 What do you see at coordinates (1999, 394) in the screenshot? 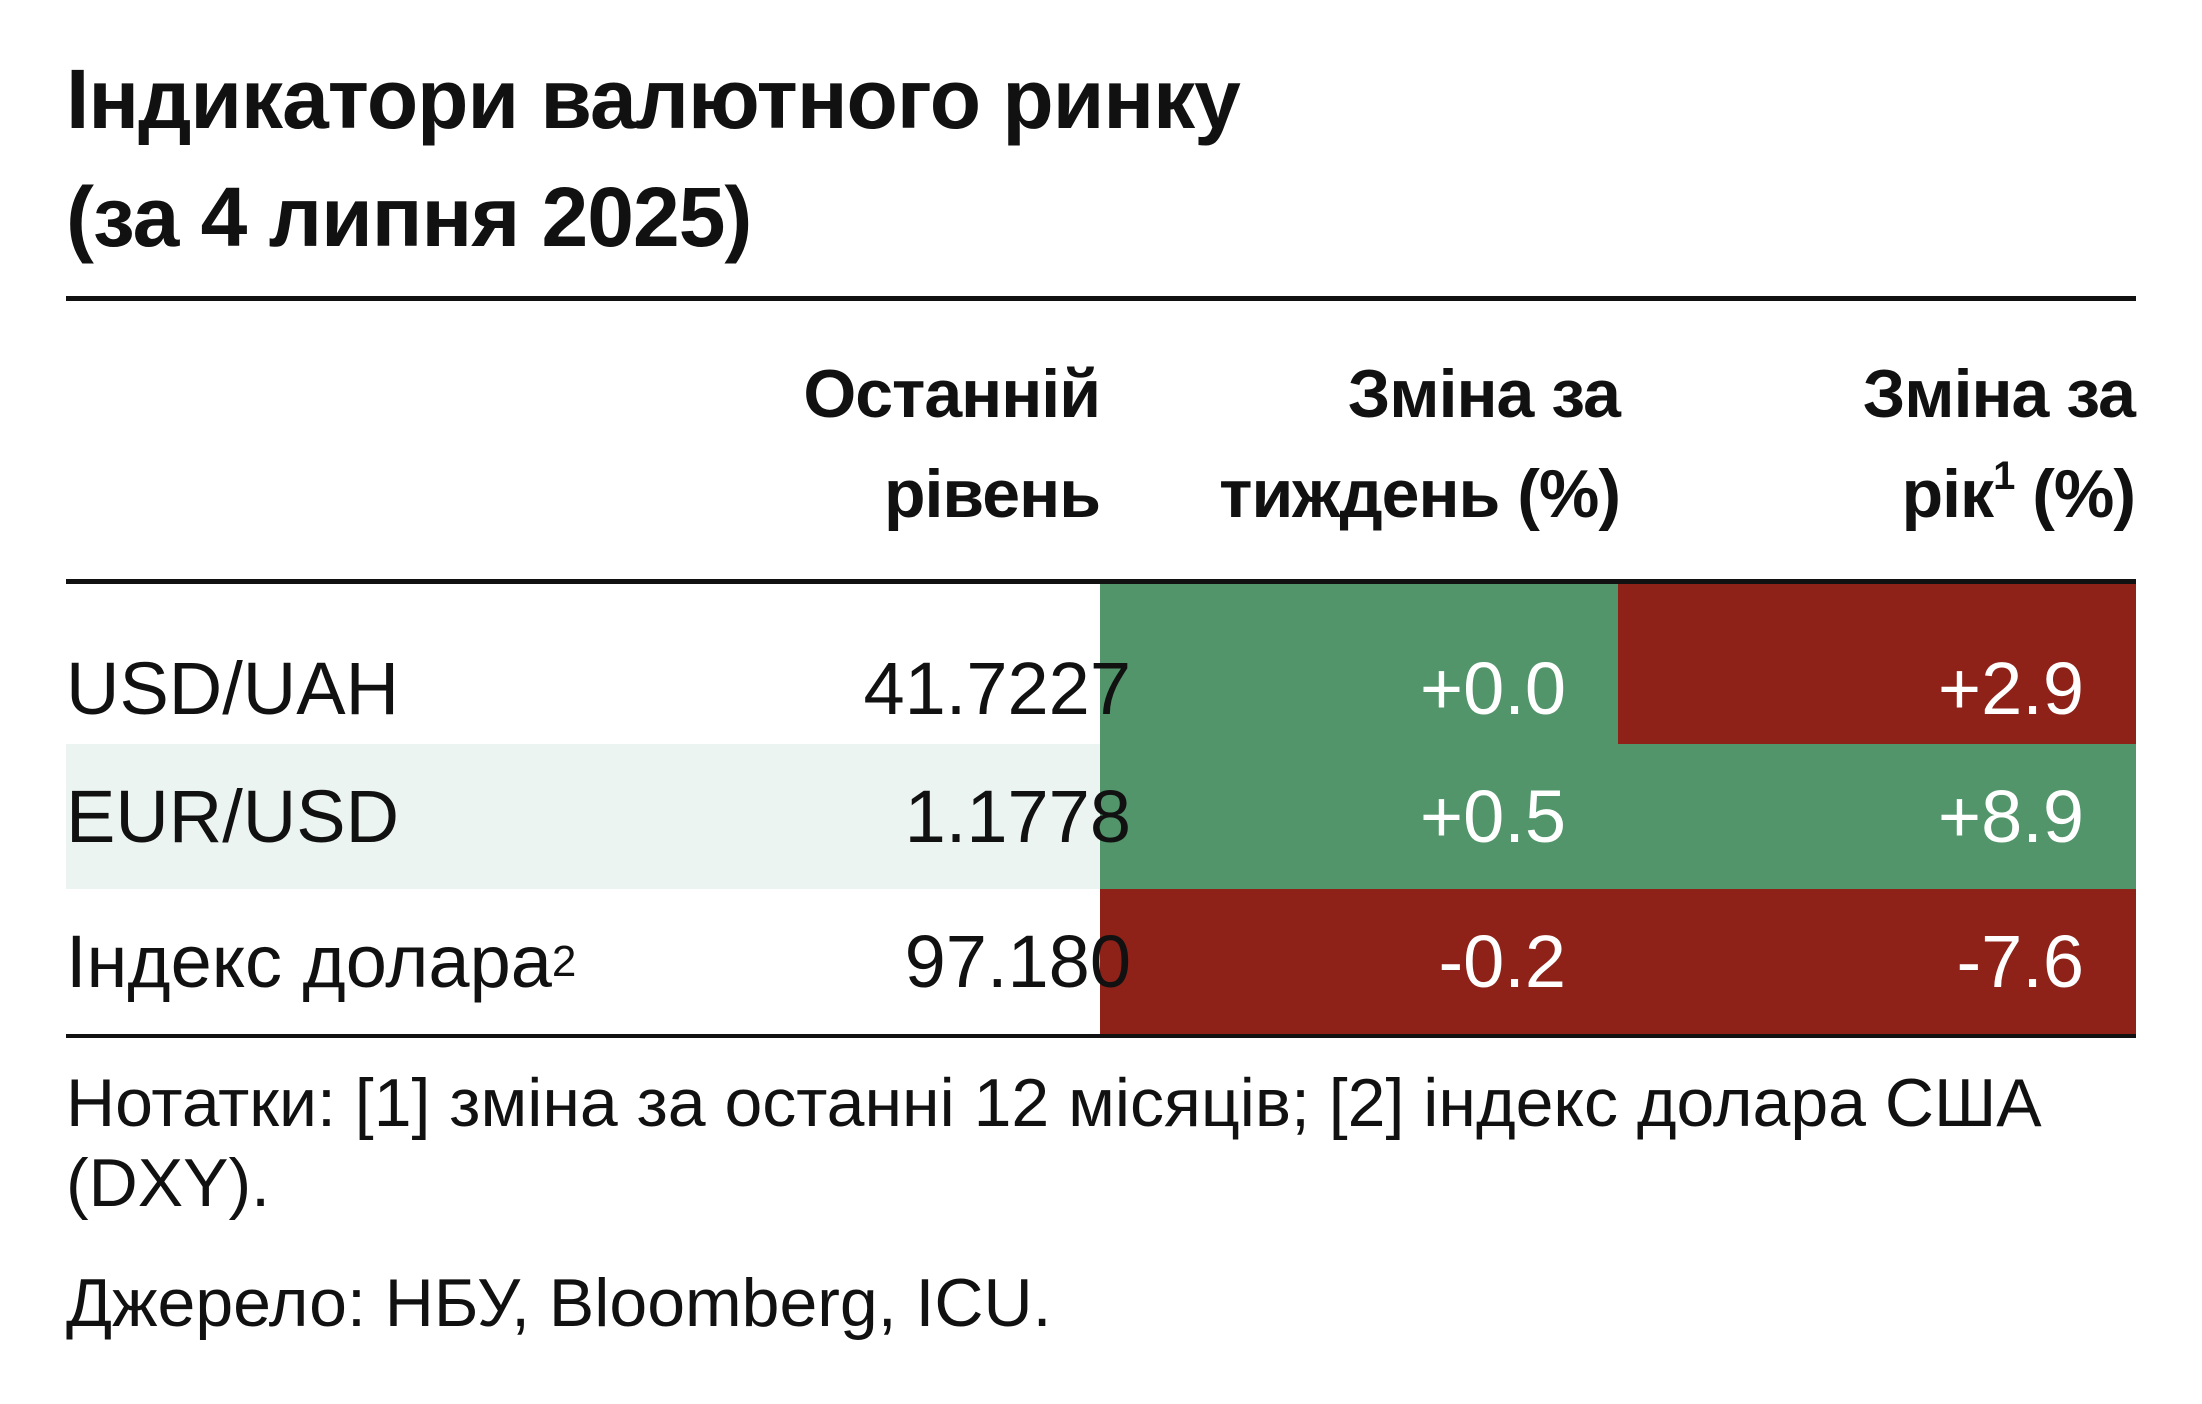
I see `header-yearly-change-line1: Зміна за` at bounding box center [1999, 394].